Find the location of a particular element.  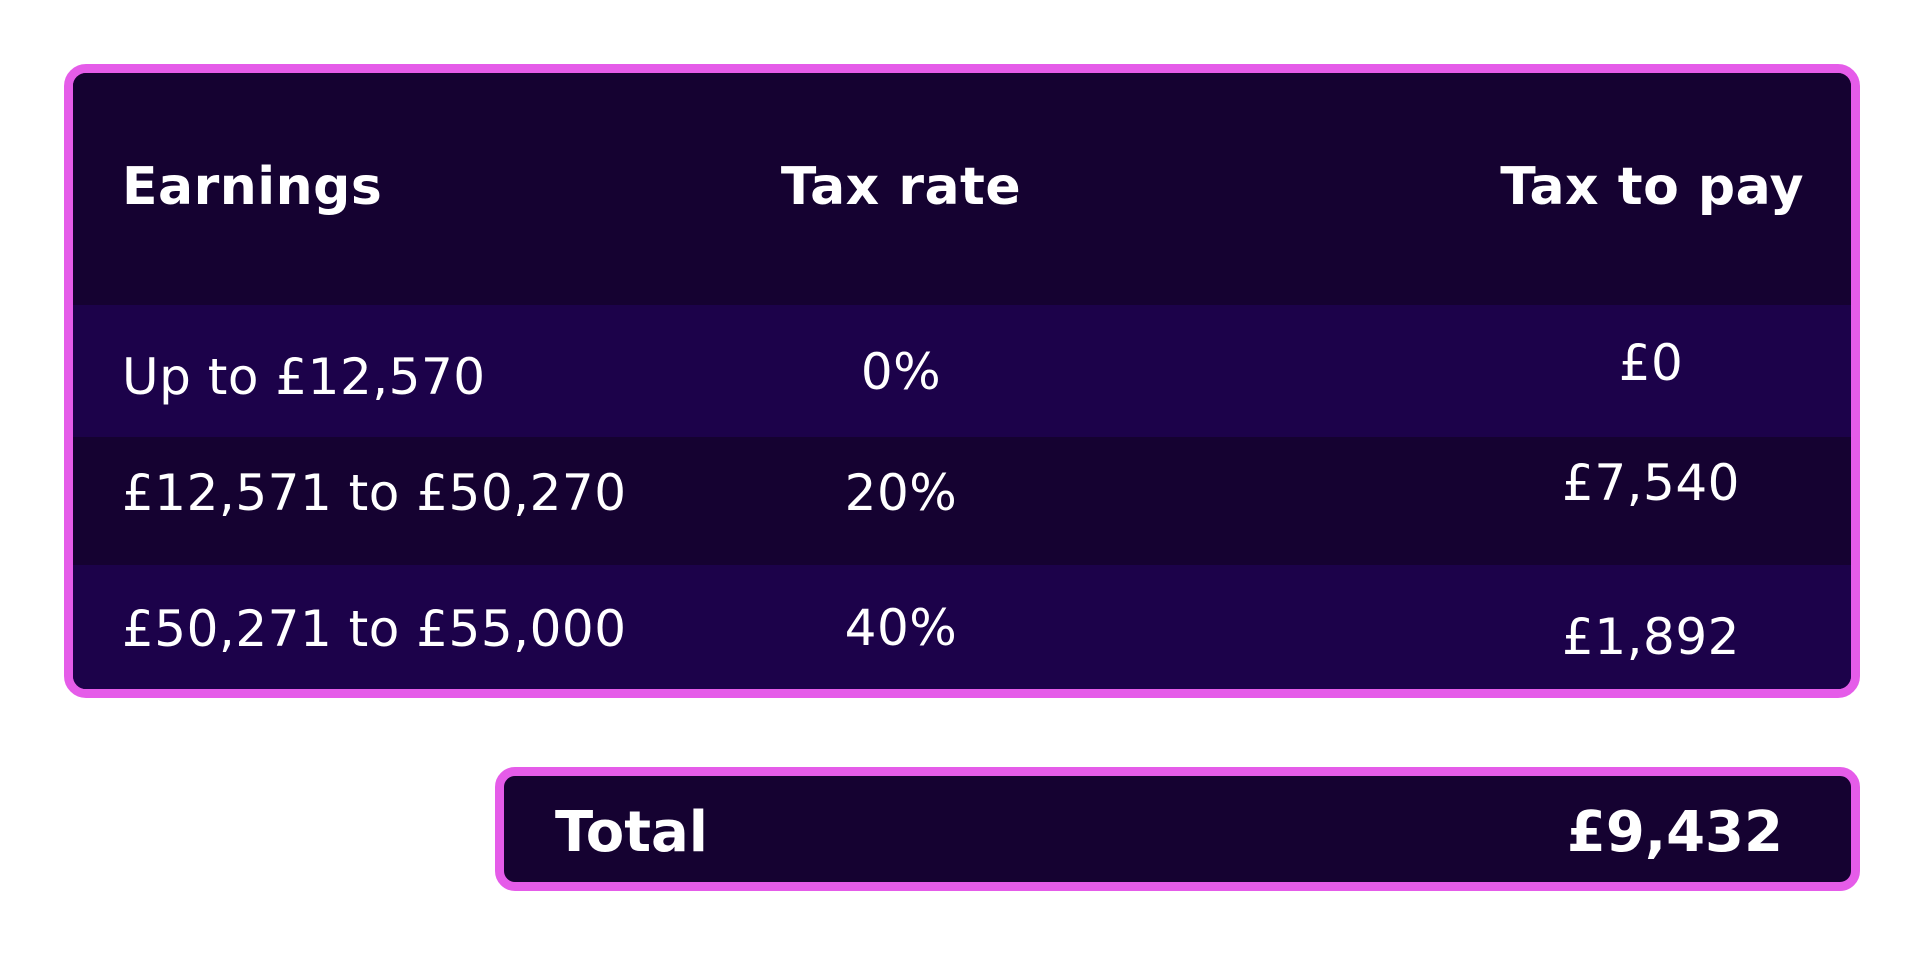

tax-to-pay-cell: £0 is located at coordinates (1651, 363).